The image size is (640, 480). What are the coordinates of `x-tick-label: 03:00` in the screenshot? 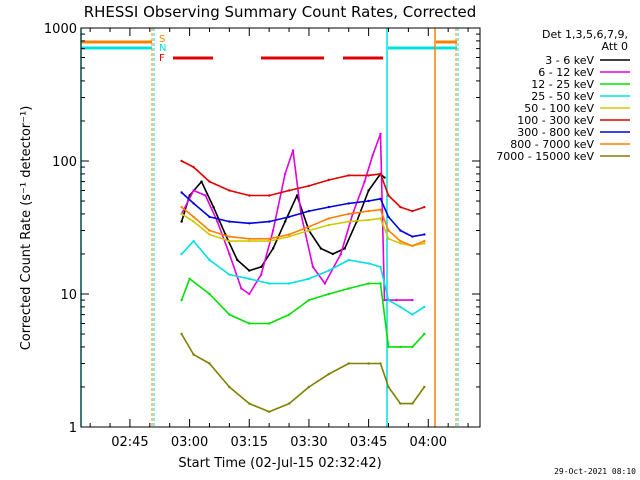 It's located at (189, 442).